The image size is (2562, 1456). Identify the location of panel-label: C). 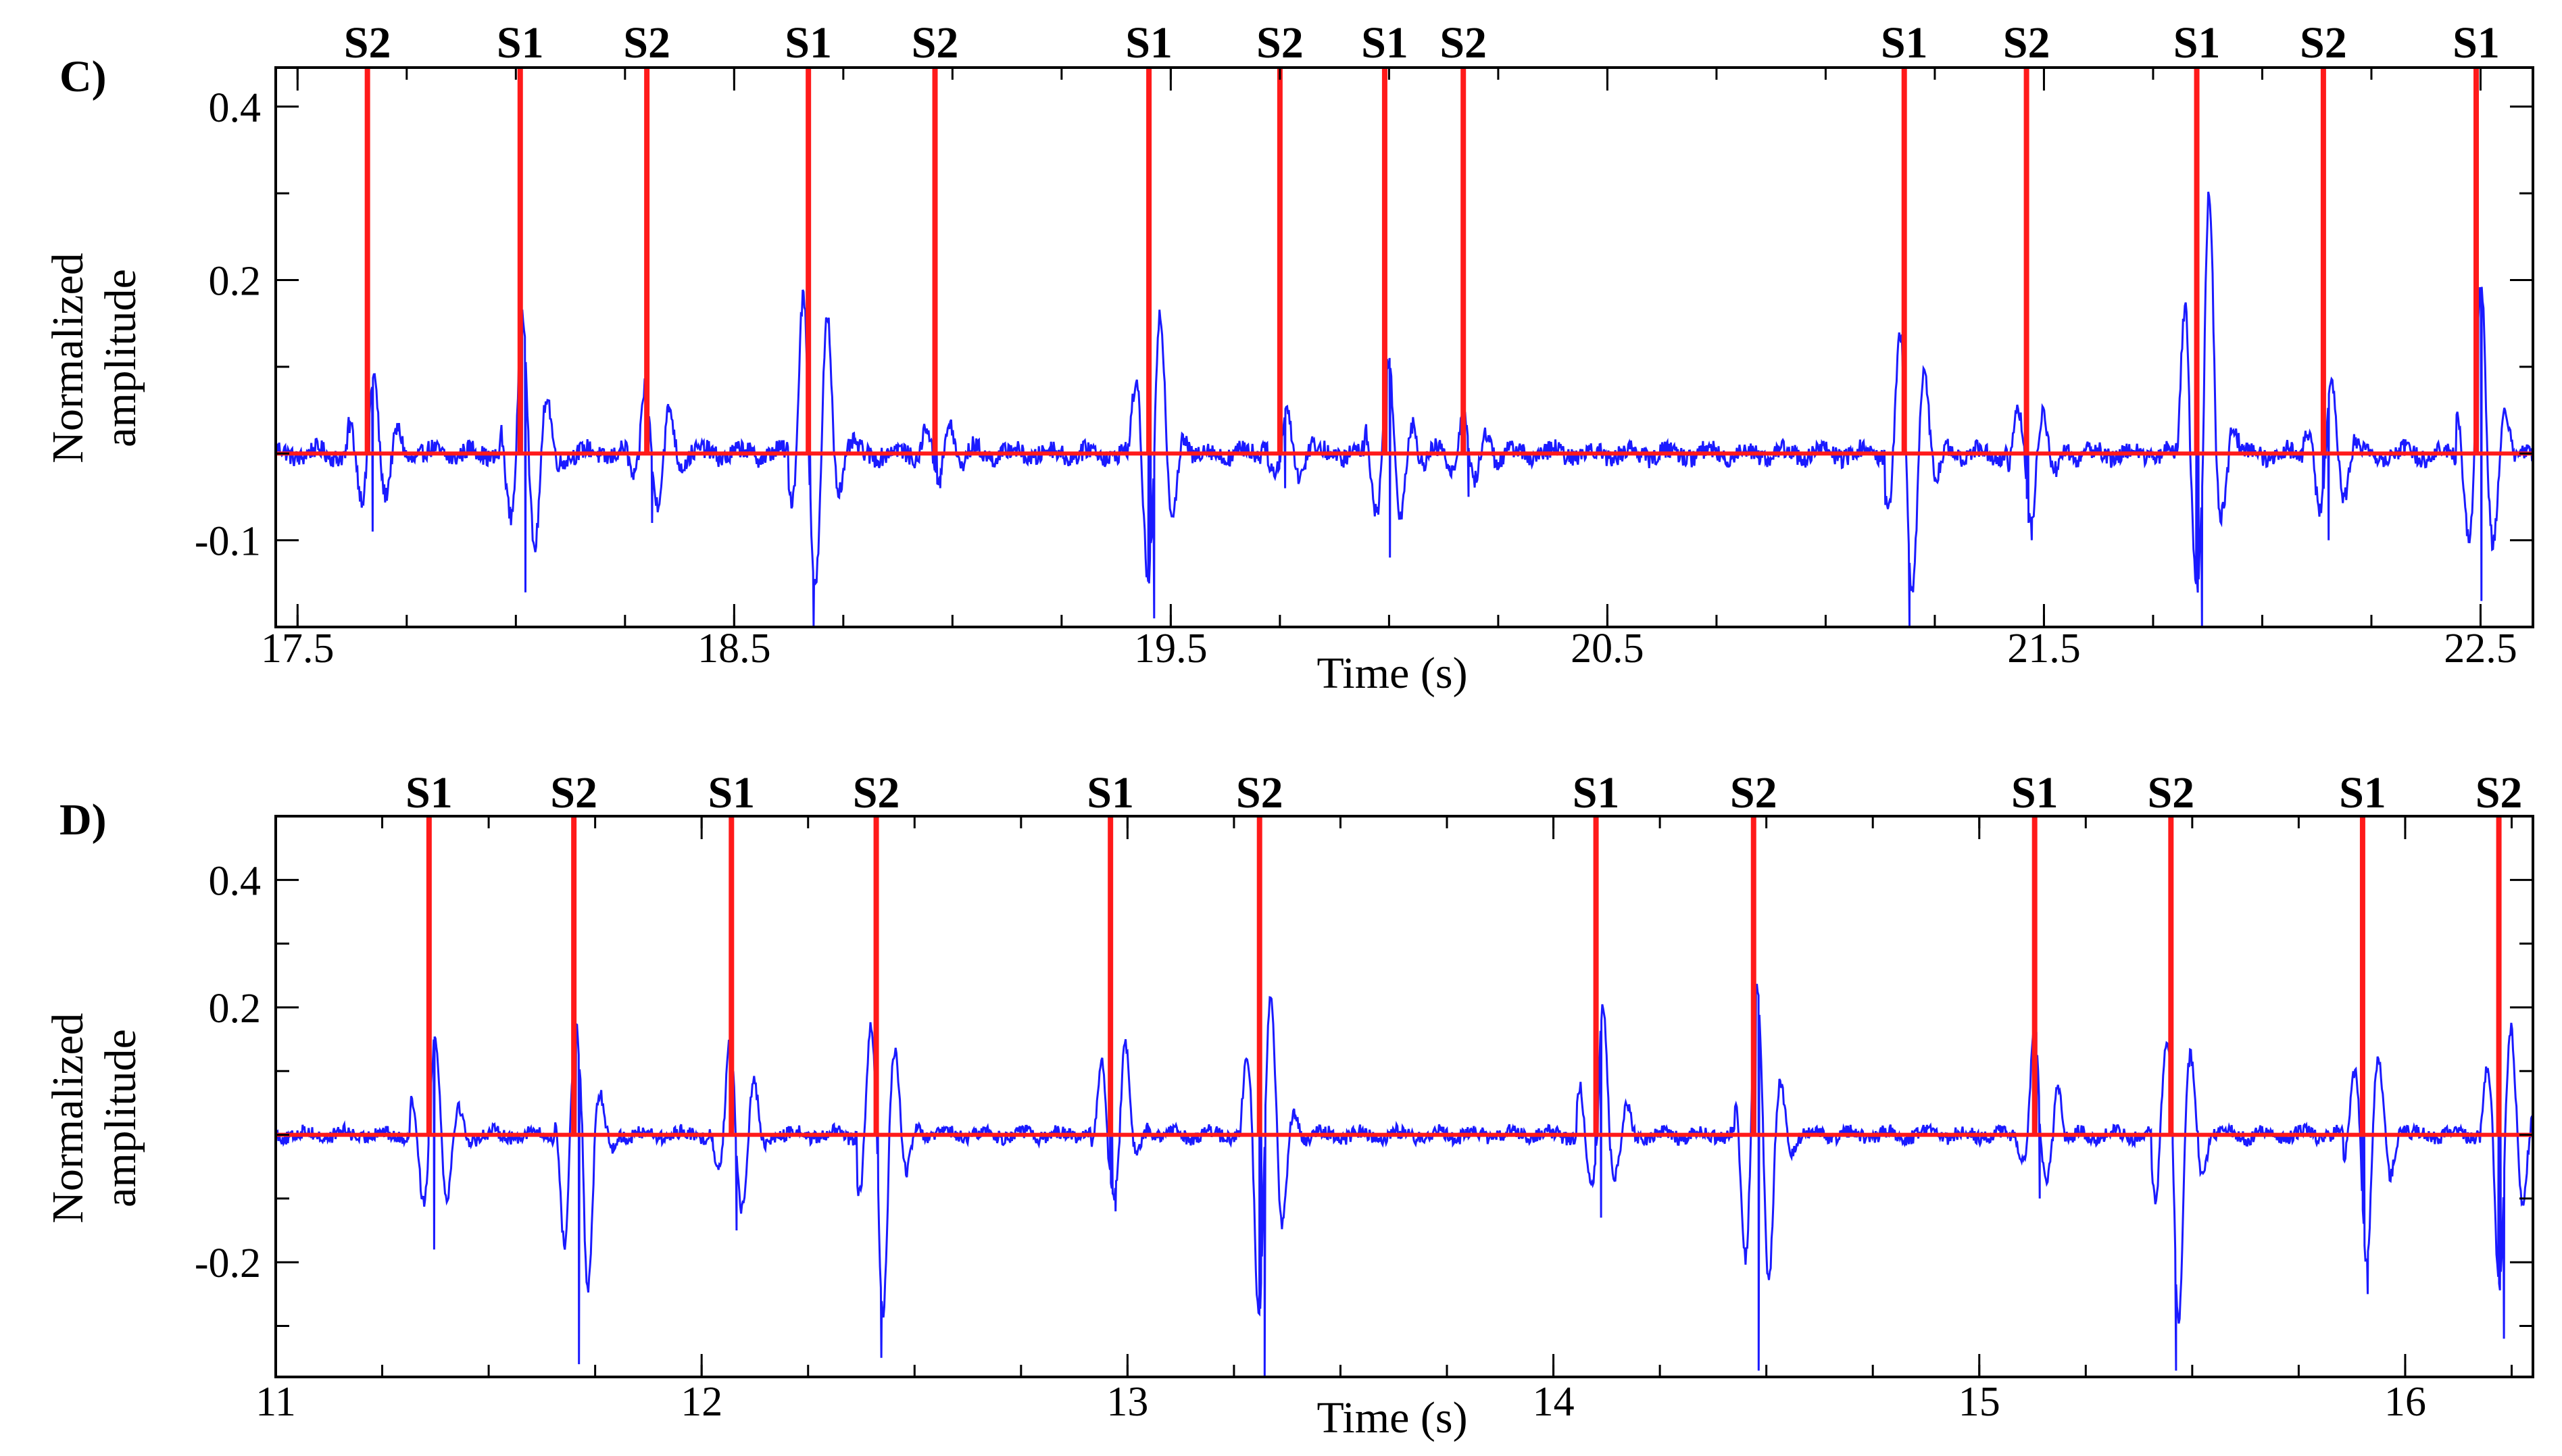
(83, 76).